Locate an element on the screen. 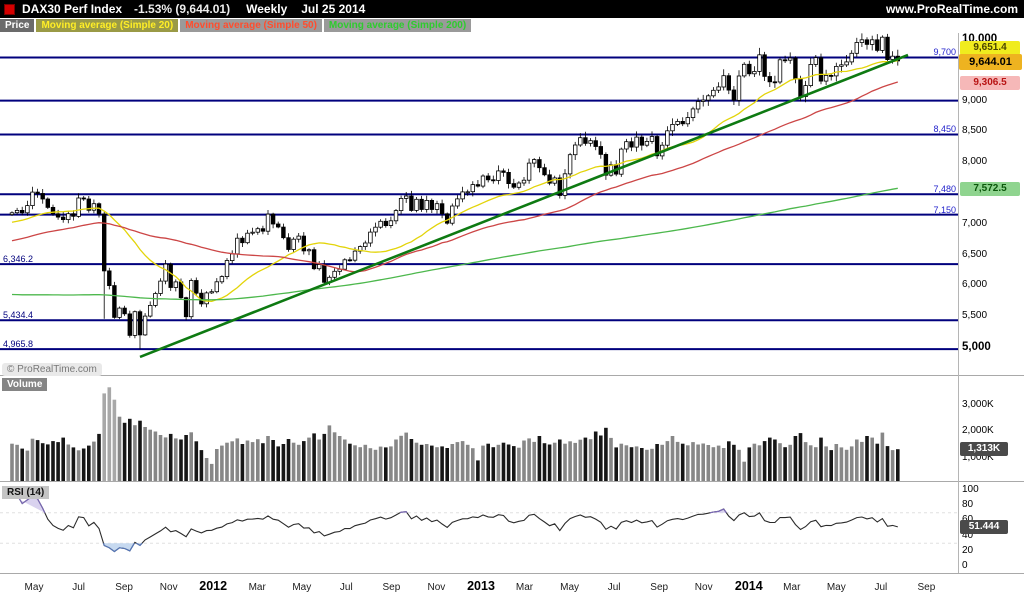 Image resolution: width=1024 pixels, height=600 pixels. date-label: Jul 25 2014 is located at coordinates (333, 9).